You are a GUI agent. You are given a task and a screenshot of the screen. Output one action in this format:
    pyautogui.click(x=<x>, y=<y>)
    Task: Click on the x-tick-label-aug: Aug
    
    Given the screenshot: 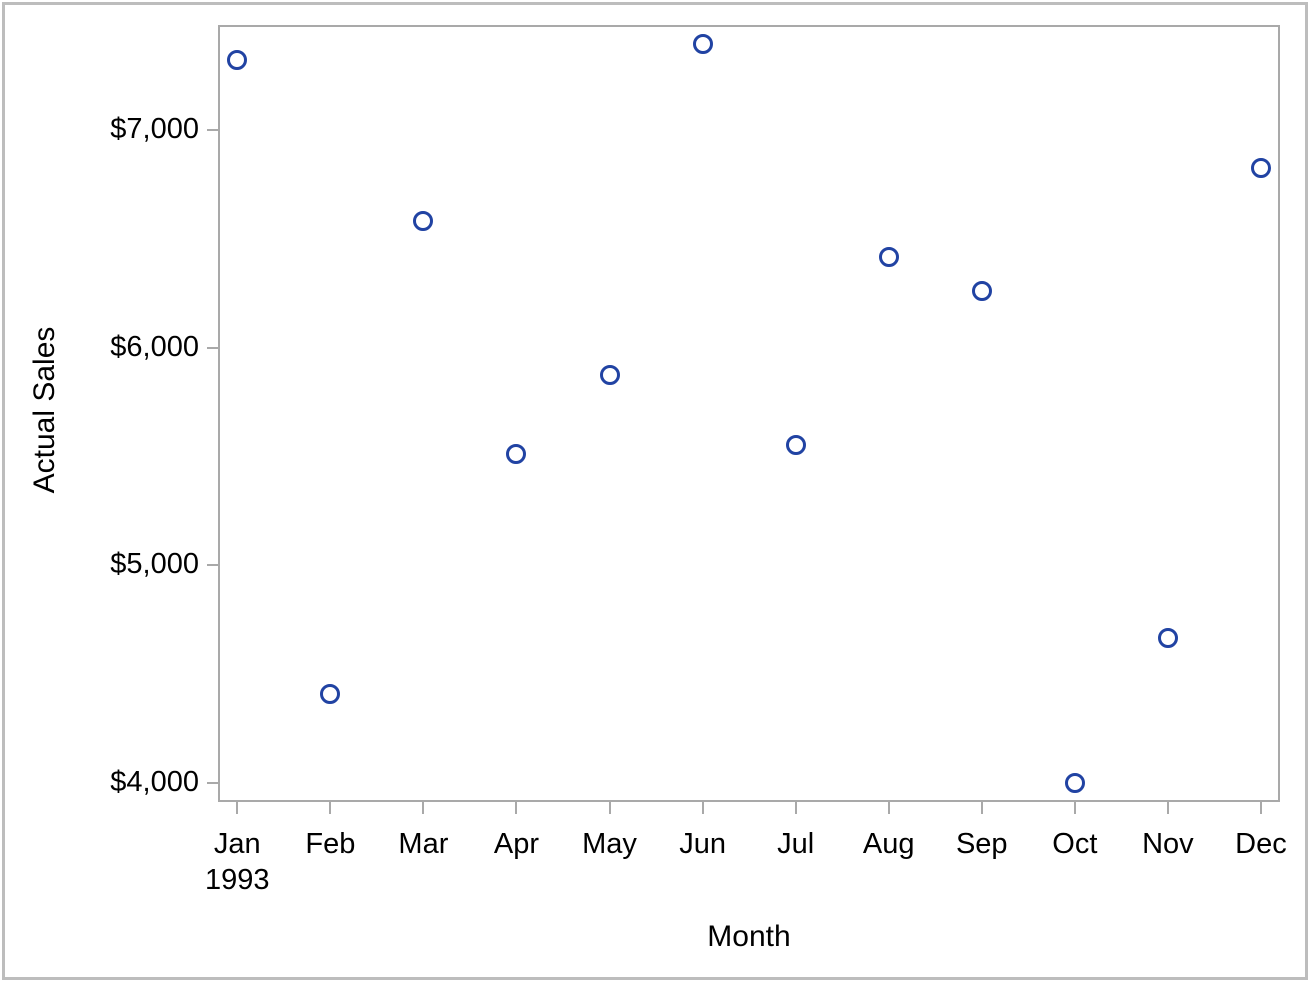 What is the action you would take?
    pyautogui.click(x=888, y=844)
    